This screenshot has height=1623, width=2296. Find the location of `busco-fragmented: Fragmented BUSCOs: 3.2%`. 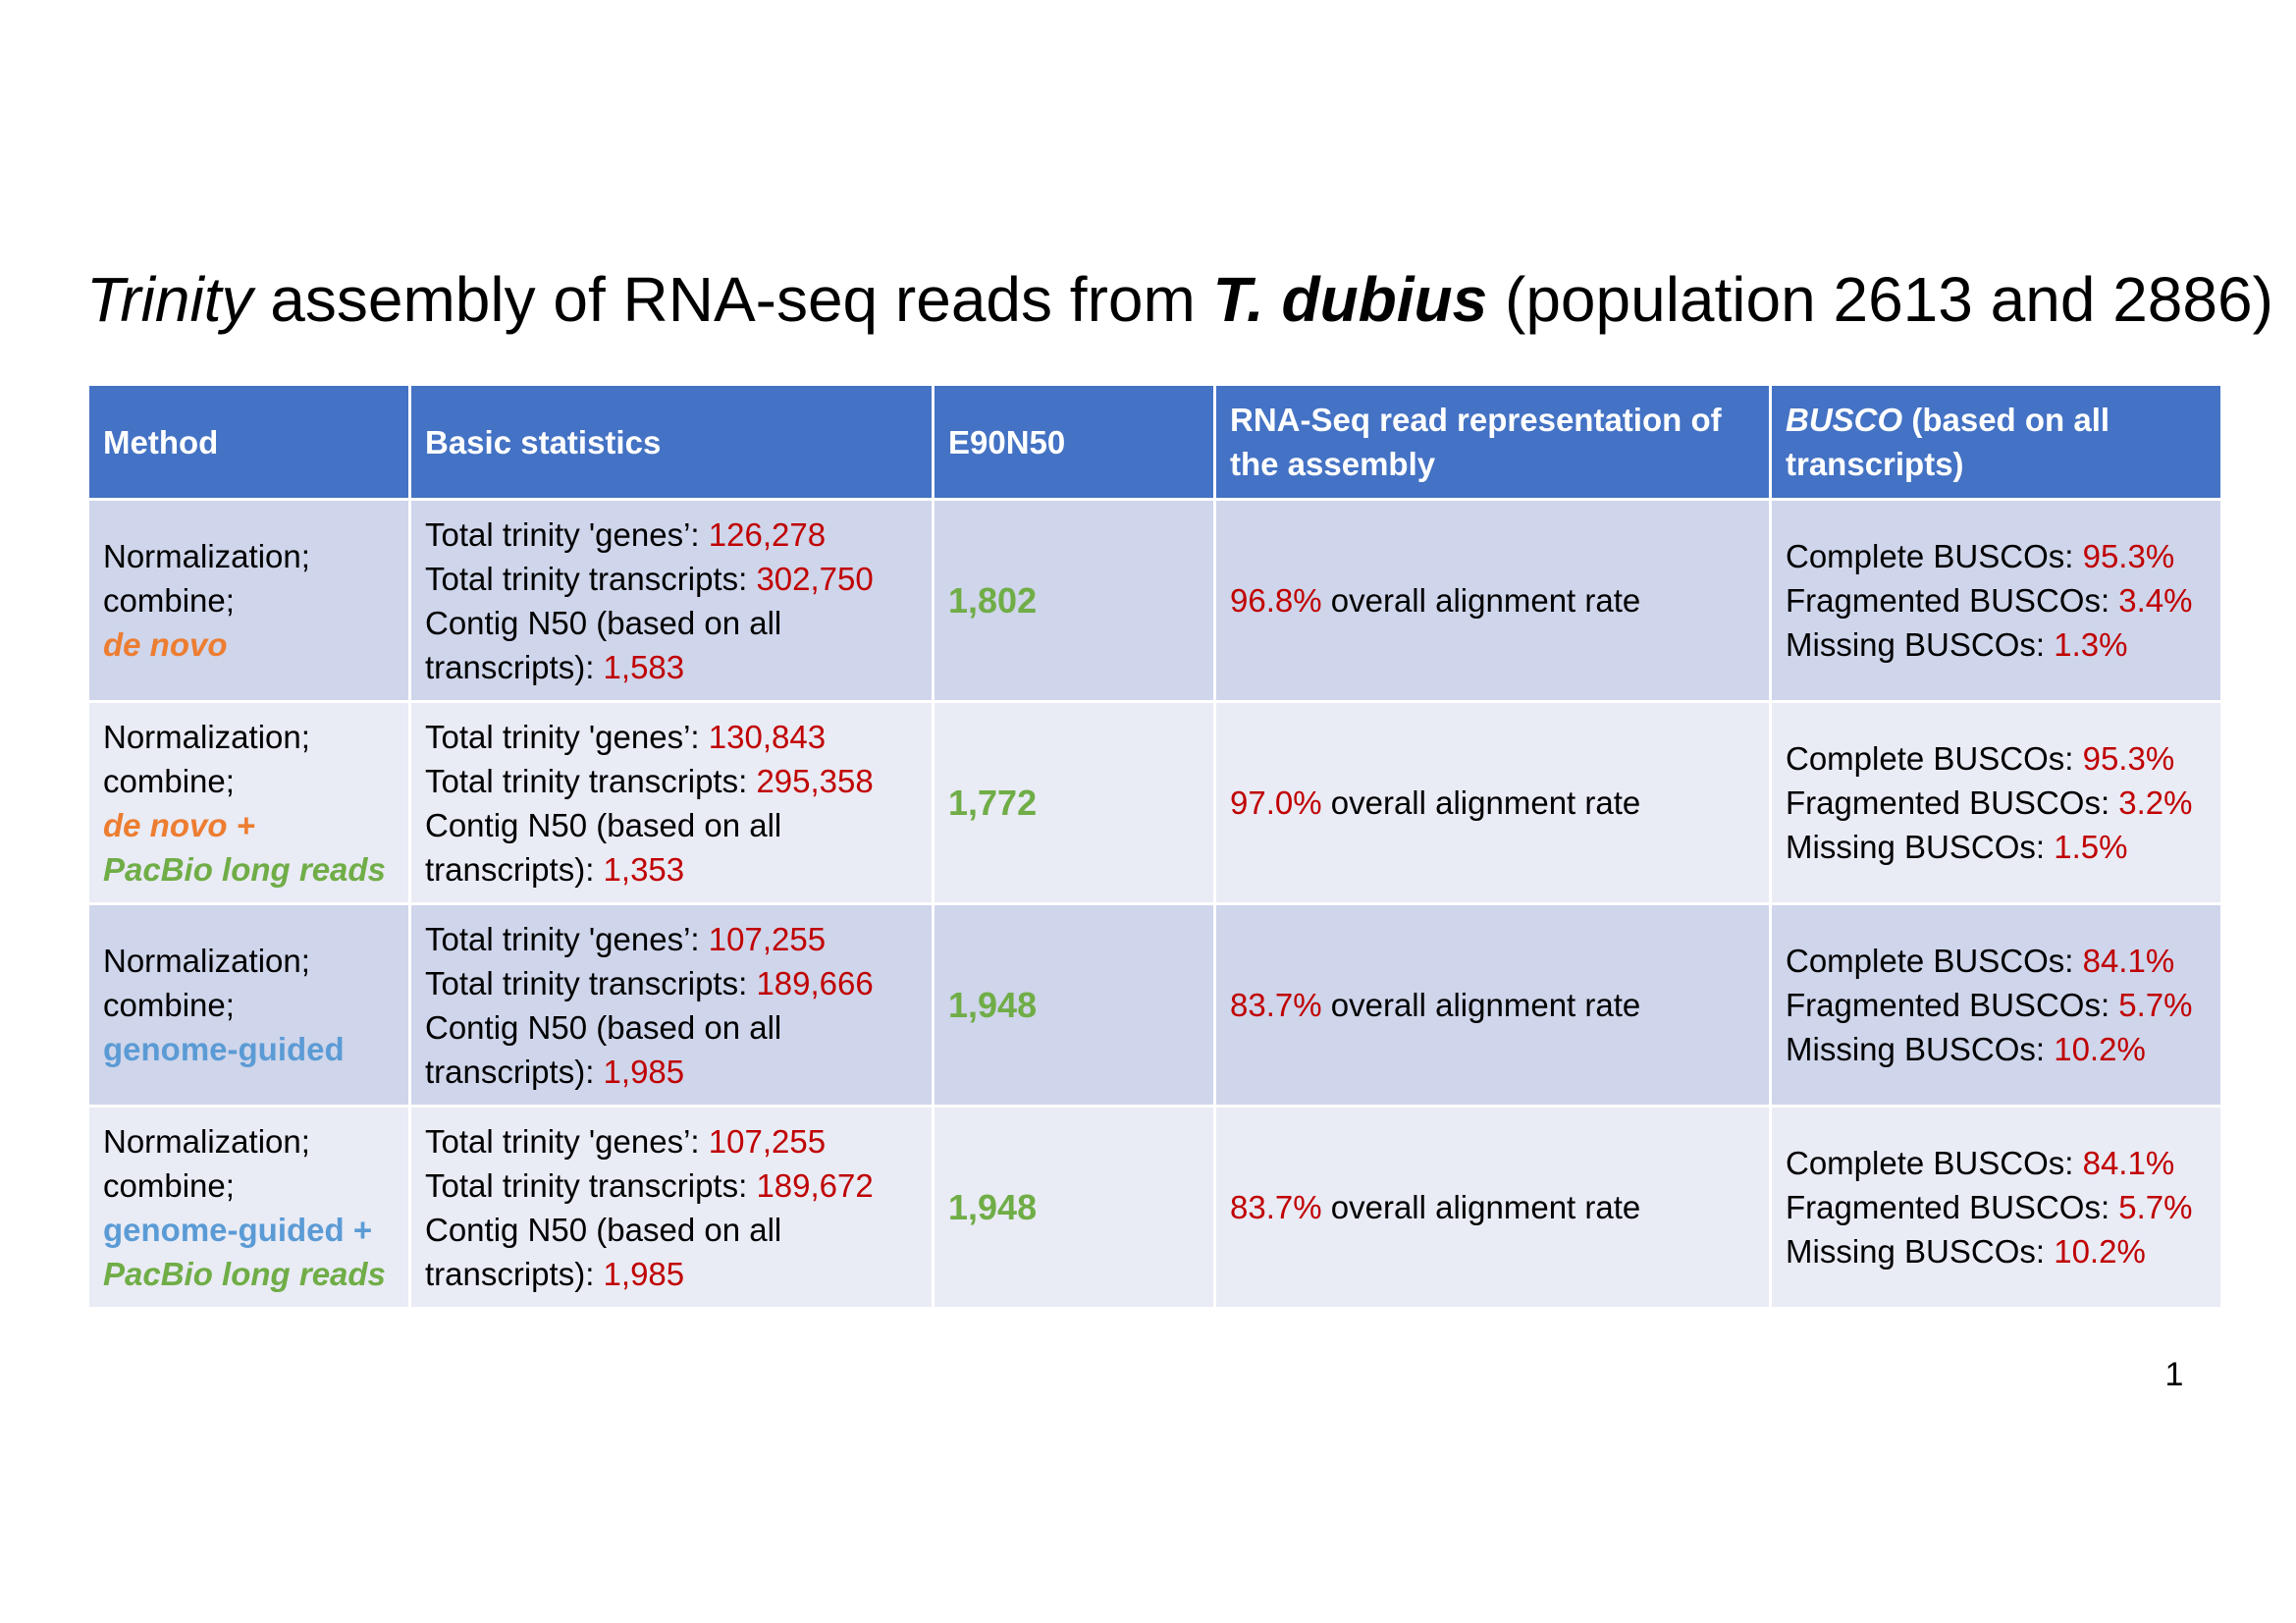

busco-fragmented: Fragmented BUSCOs: 3.2% is located at coordinates (1996, 803).